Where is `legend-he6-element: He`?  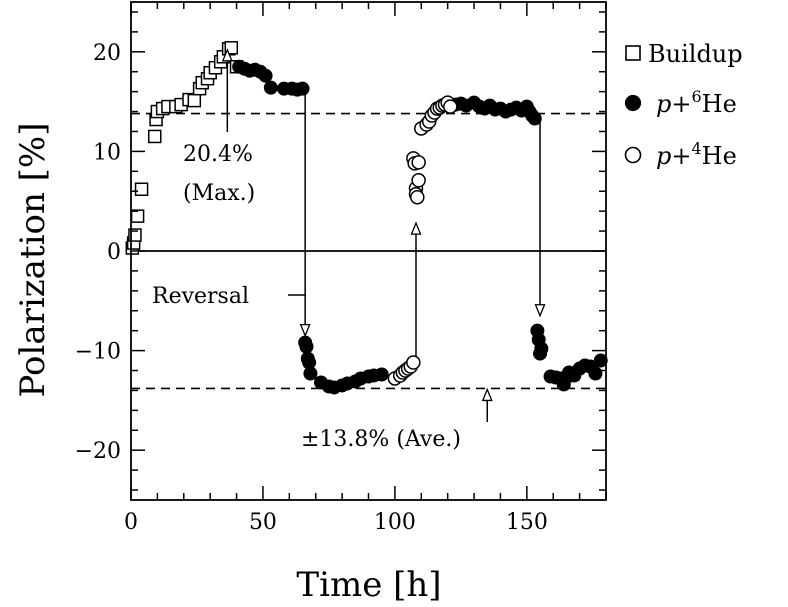 legend-he6-element: He is located at coordinates (719, 104).